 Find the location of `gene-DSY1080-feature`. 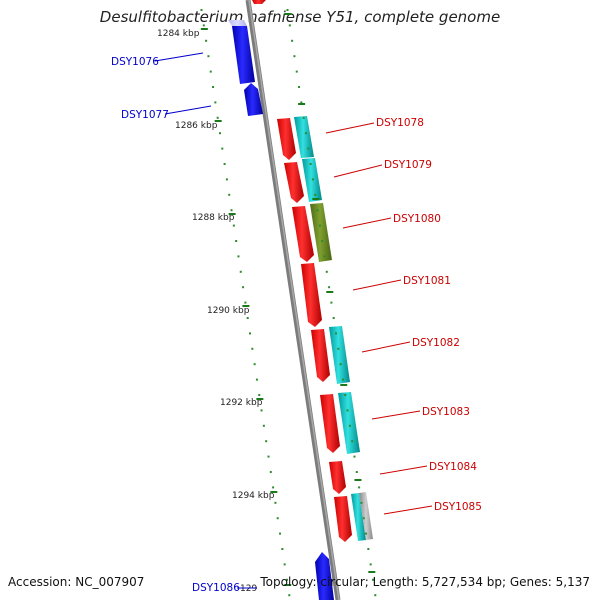

gene-DSY1080-feature is located at coordinates (303, 234).